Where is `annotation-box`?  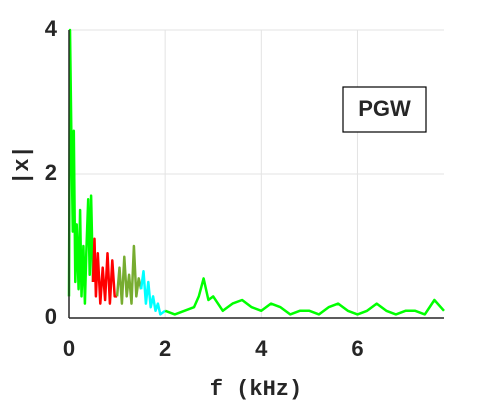 annotation-box is located at coordinates (384, 109).